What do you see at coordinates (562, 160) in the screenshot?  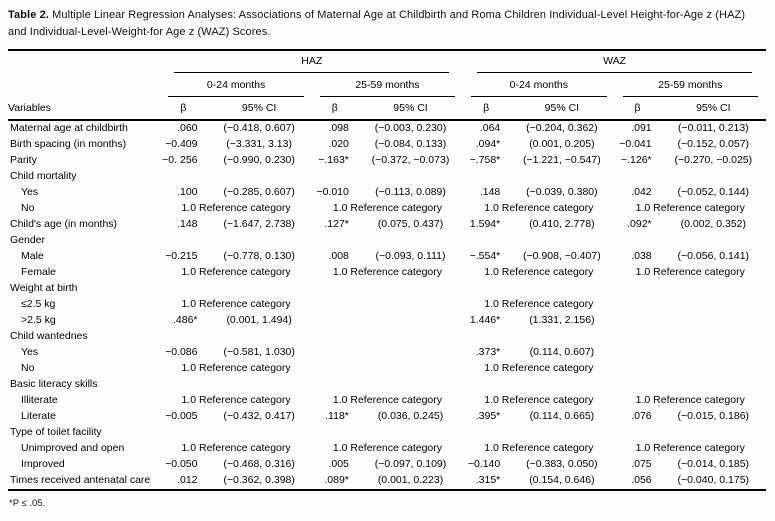 I see `ci-value: (−1.221, −0.547)` at bounding box center [562, 160].